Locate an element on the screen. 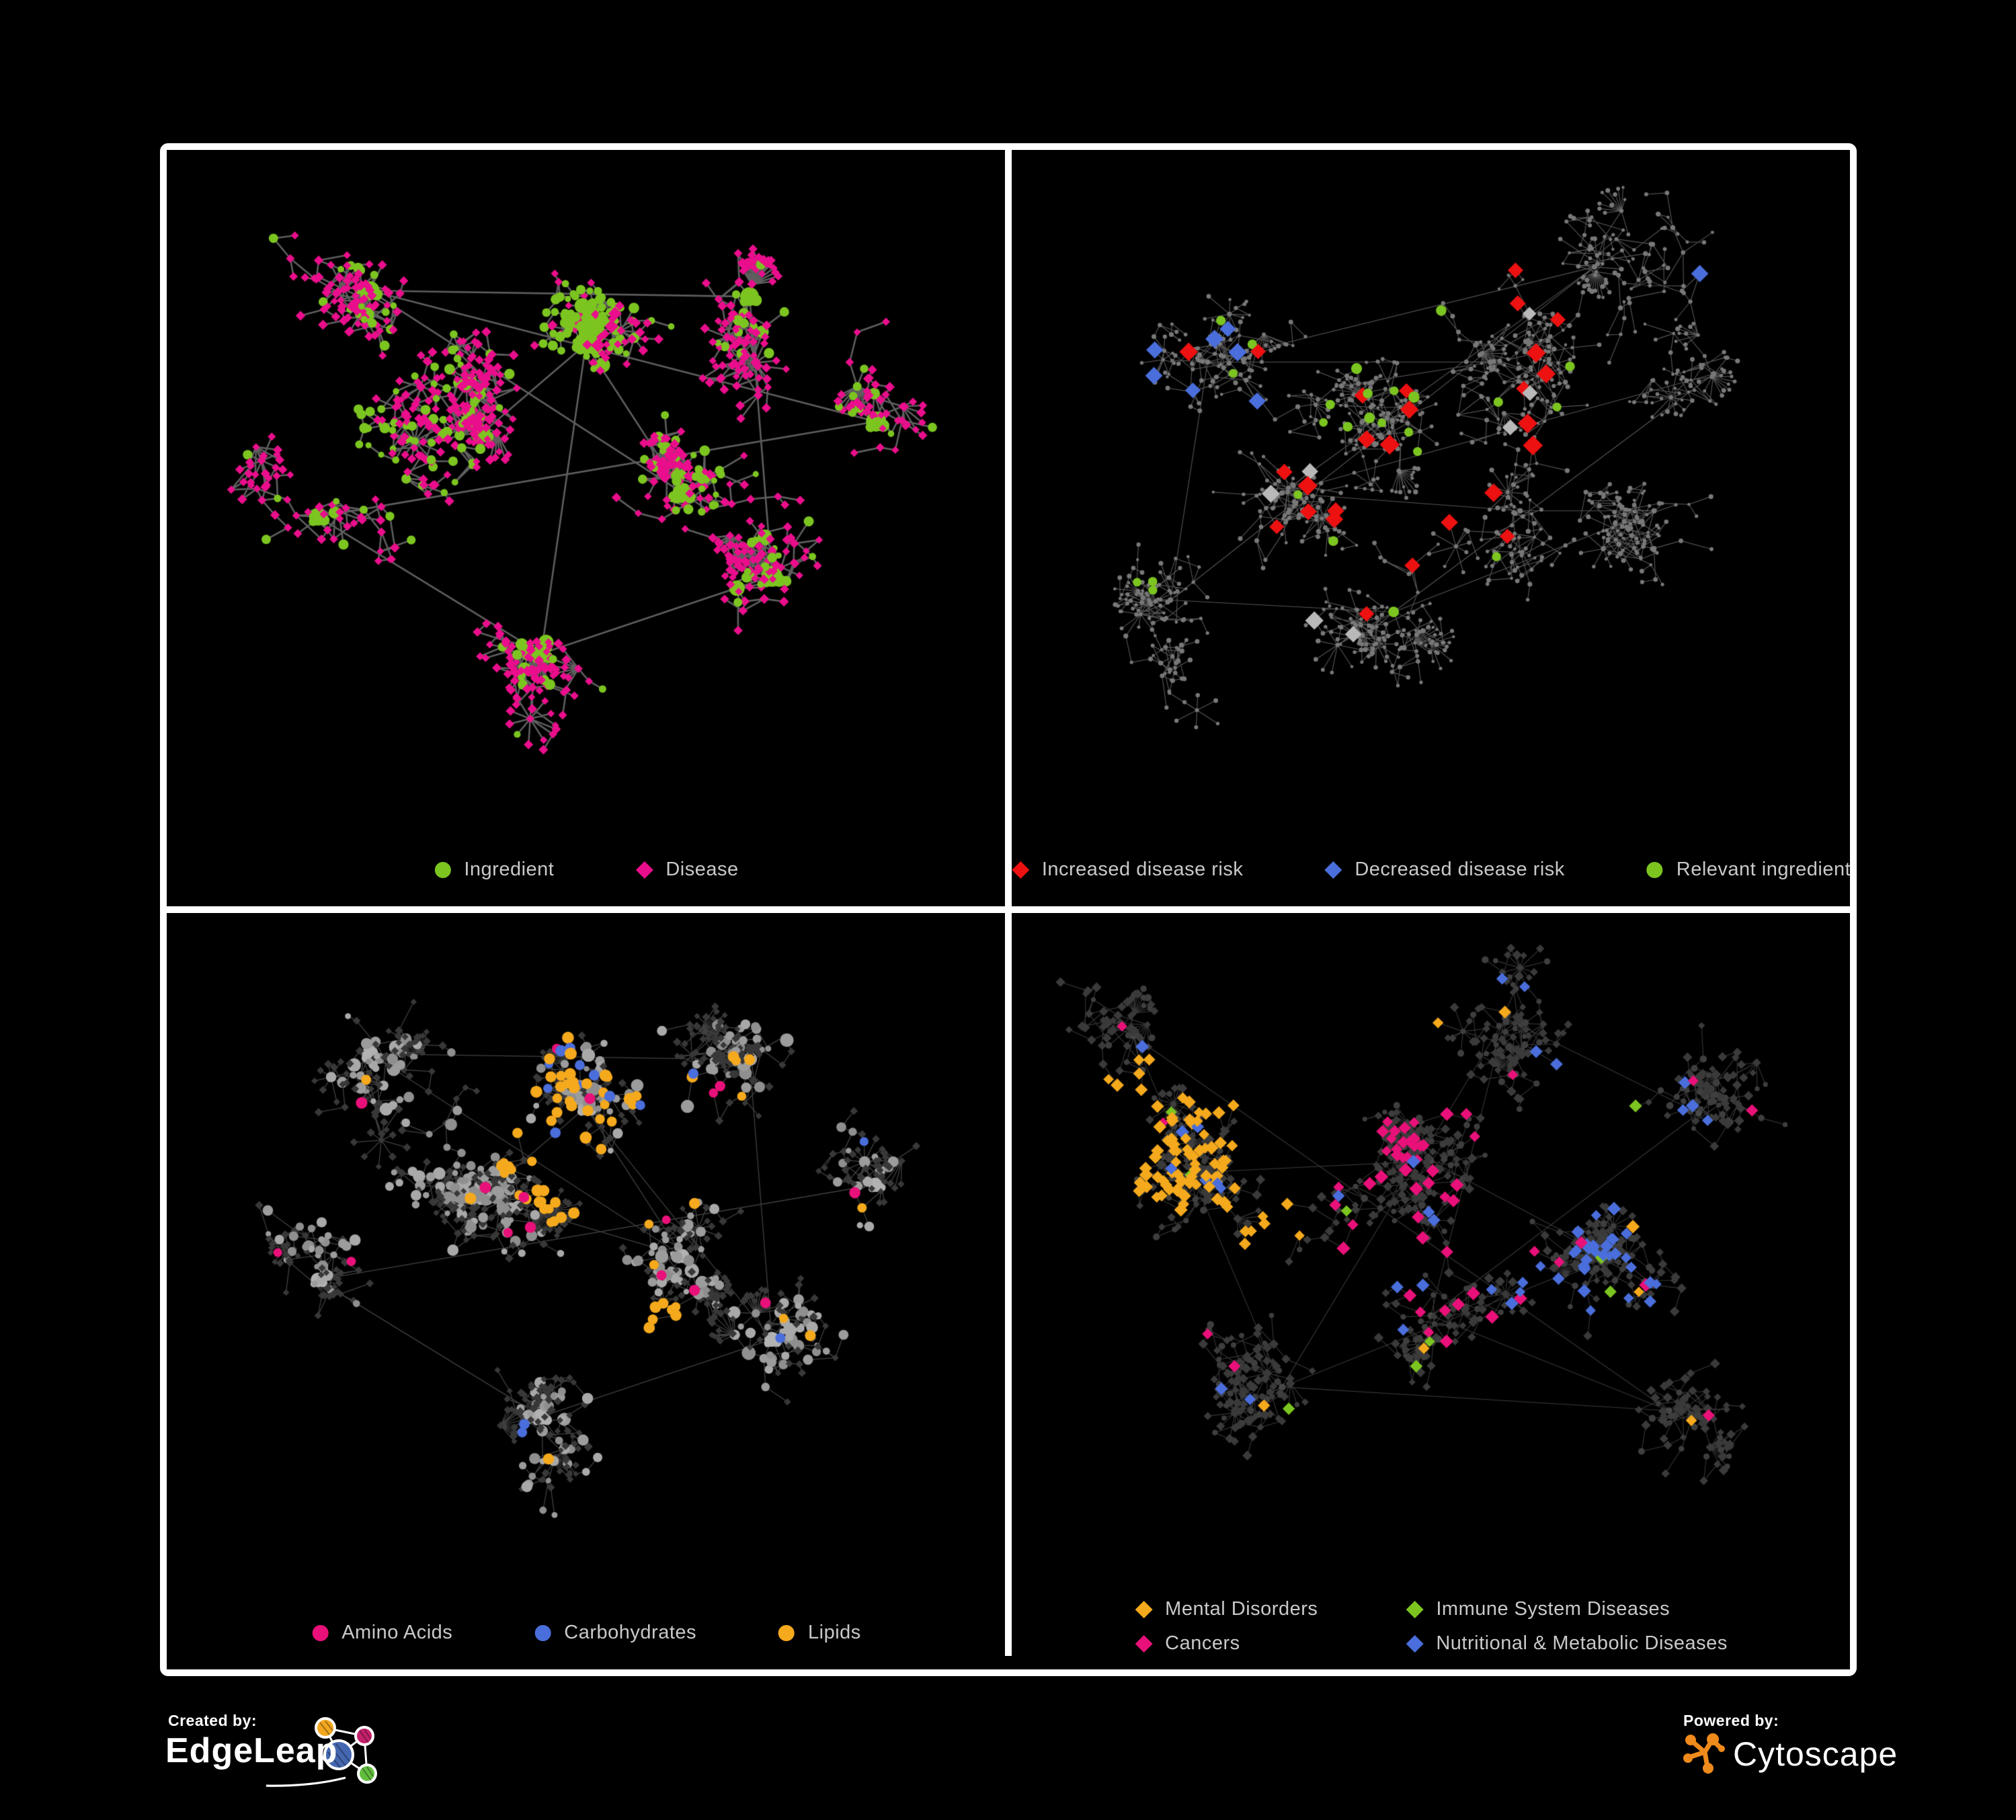 This screenshot has height=1820, width=2016. legend-label: Lipids is located at coordinates (834, 1632).